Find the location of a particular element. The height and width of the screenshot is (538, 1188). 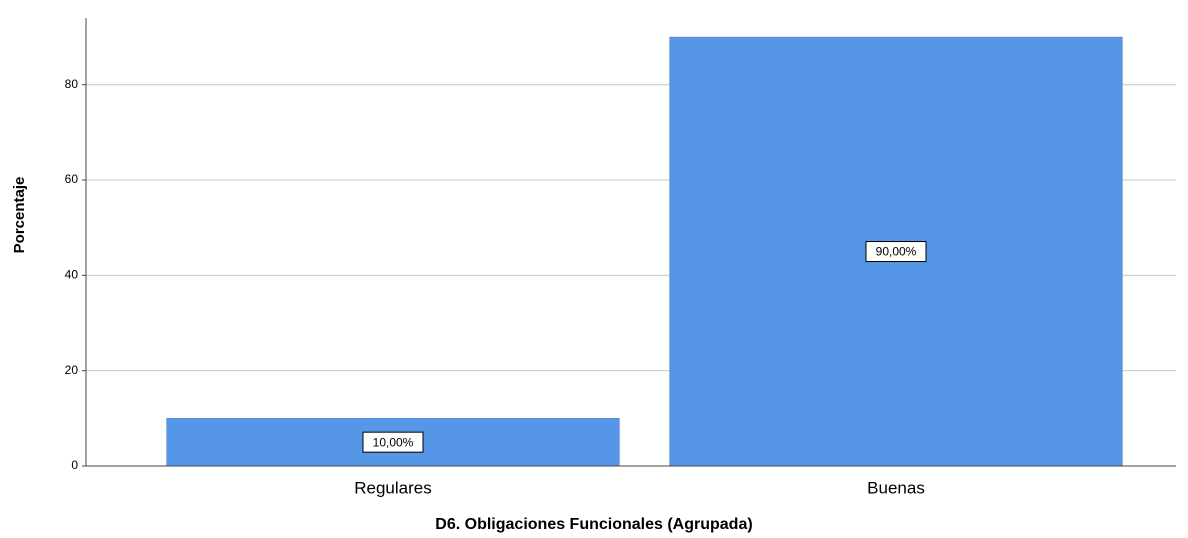

x-tick-label: Regulares is located at coordinates (393, 487).